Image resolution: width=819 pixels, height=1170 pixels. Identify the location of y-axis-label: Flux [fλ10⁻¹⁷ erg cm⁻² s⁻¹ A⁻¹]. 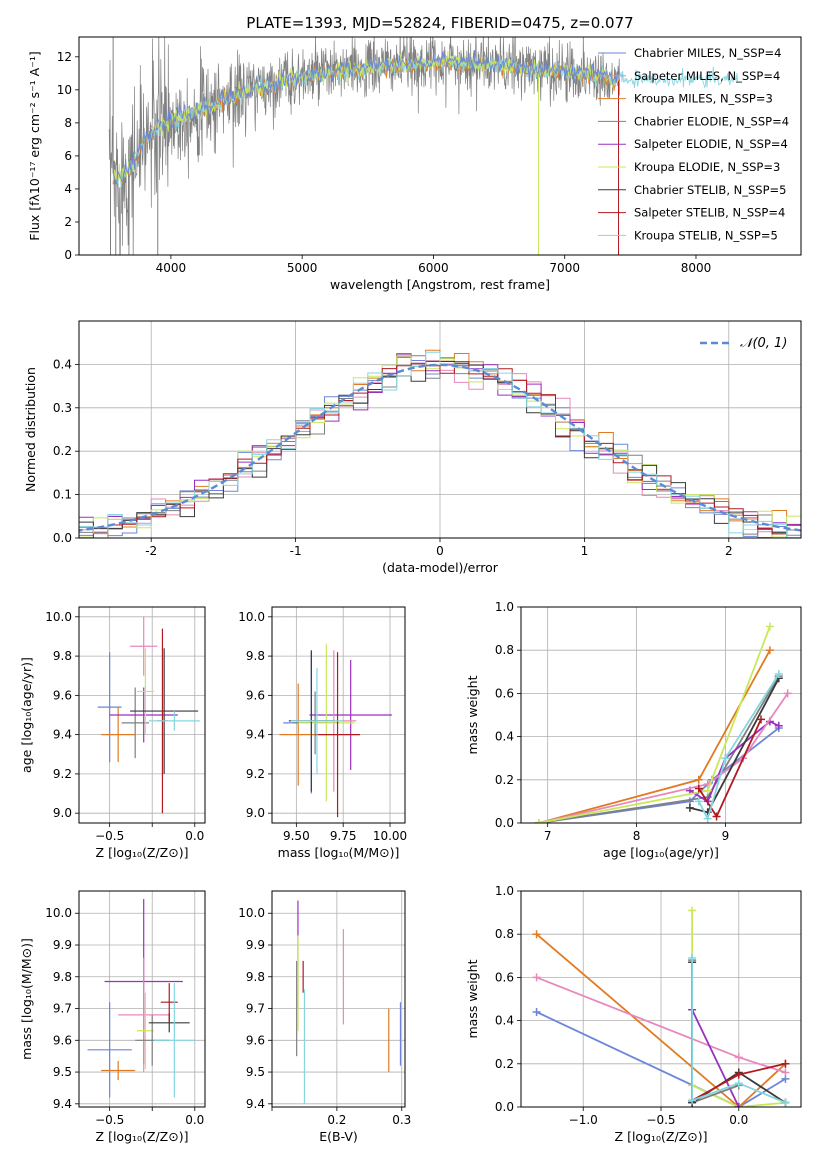
(34, 145).